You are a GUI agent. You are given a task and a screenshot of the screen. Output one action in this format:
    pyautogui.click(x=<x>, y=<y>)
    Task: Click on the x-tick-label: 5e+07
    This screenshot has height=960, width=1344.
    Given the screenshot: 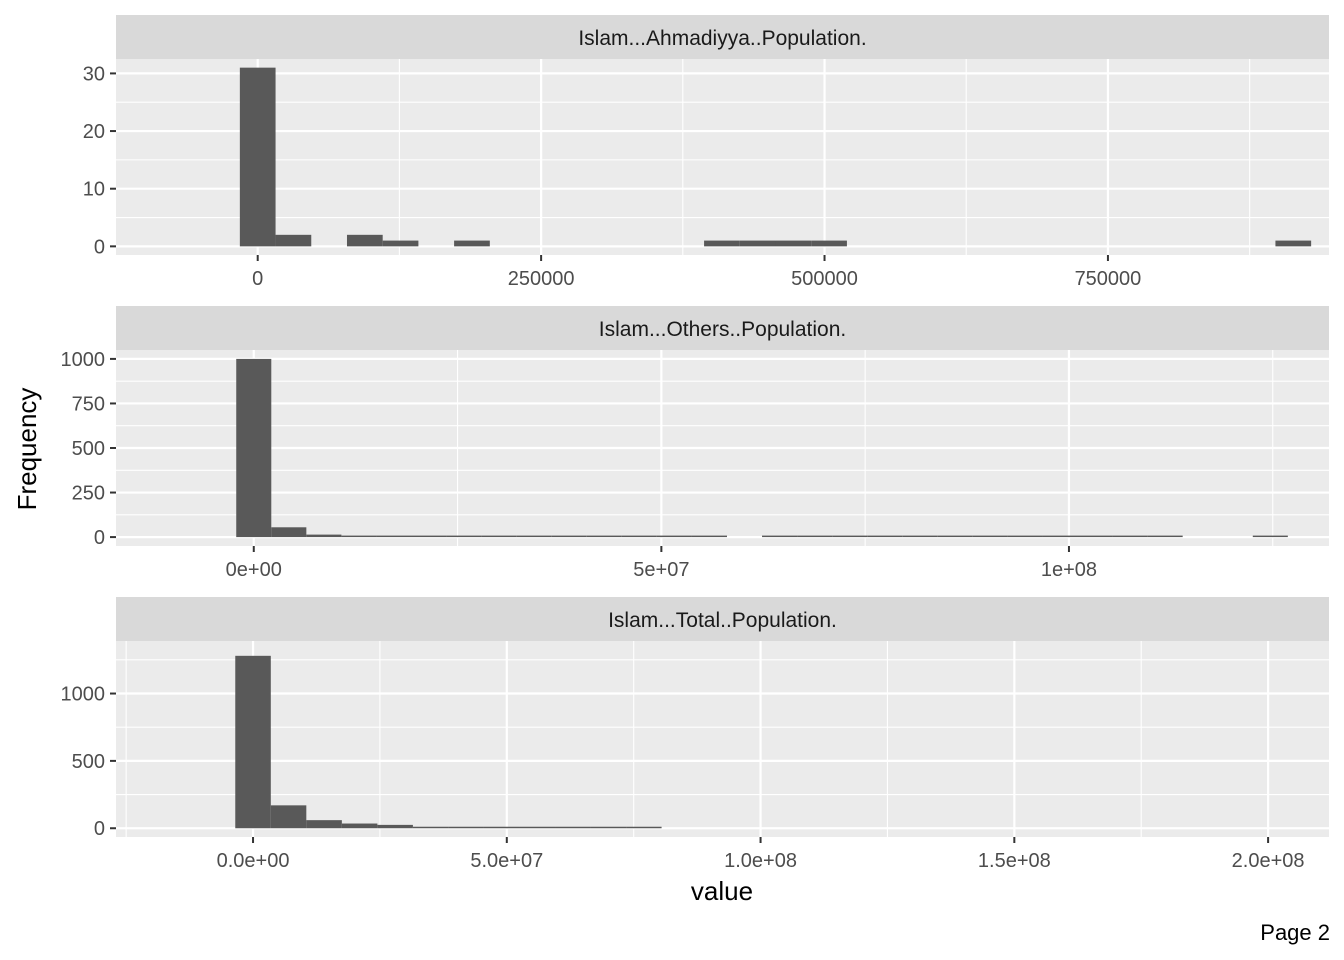 What is the action you would take?
    pyautogui.click(x=661, y=570)
    